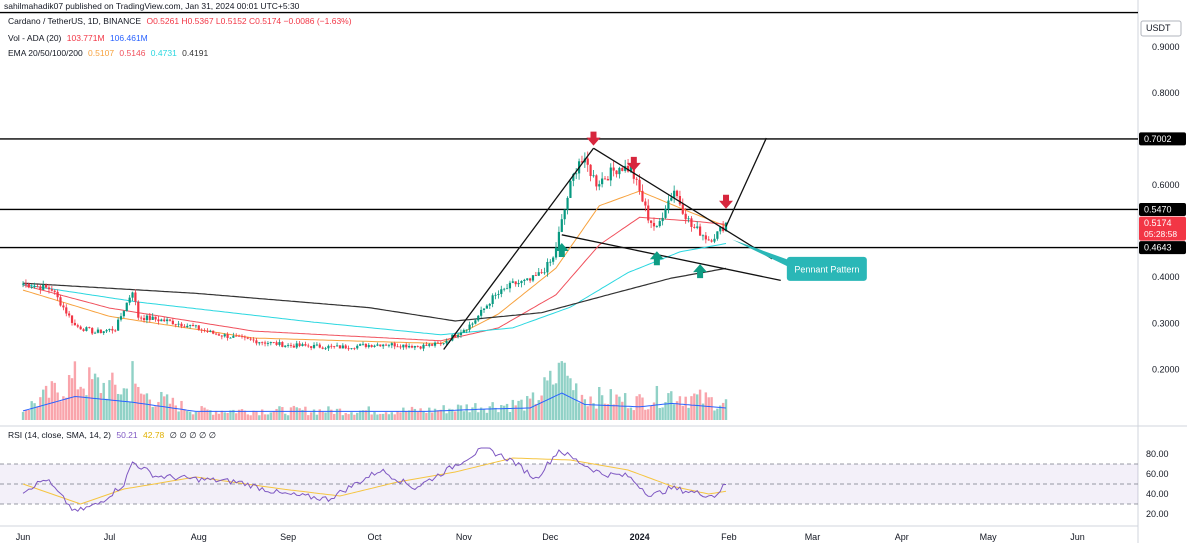 The width and height of the screenshot is (1187, 543). What do you see at coordinates (110, 537) in the screenshot?
I see `time-tick-label: Jul` at bounding box center [110, 537].